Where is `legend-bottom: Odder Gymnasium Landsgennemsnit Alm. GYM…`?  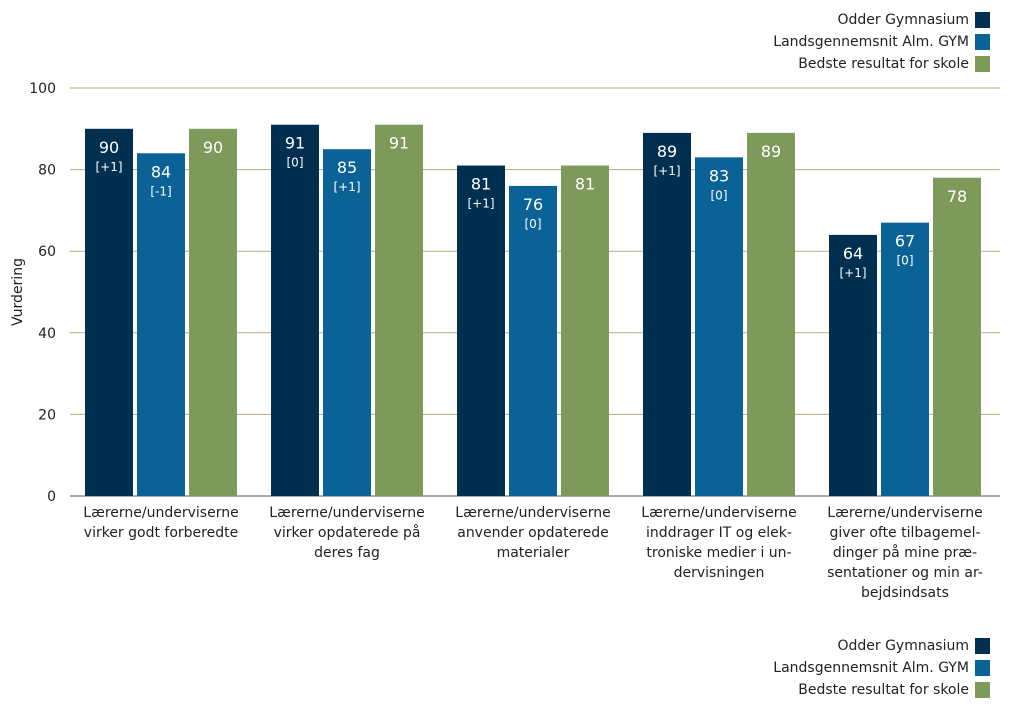
legend-bottom: Odder Gymnasium Landsgennemsnit Alm. GYM… is located at coordinates (881, 668).